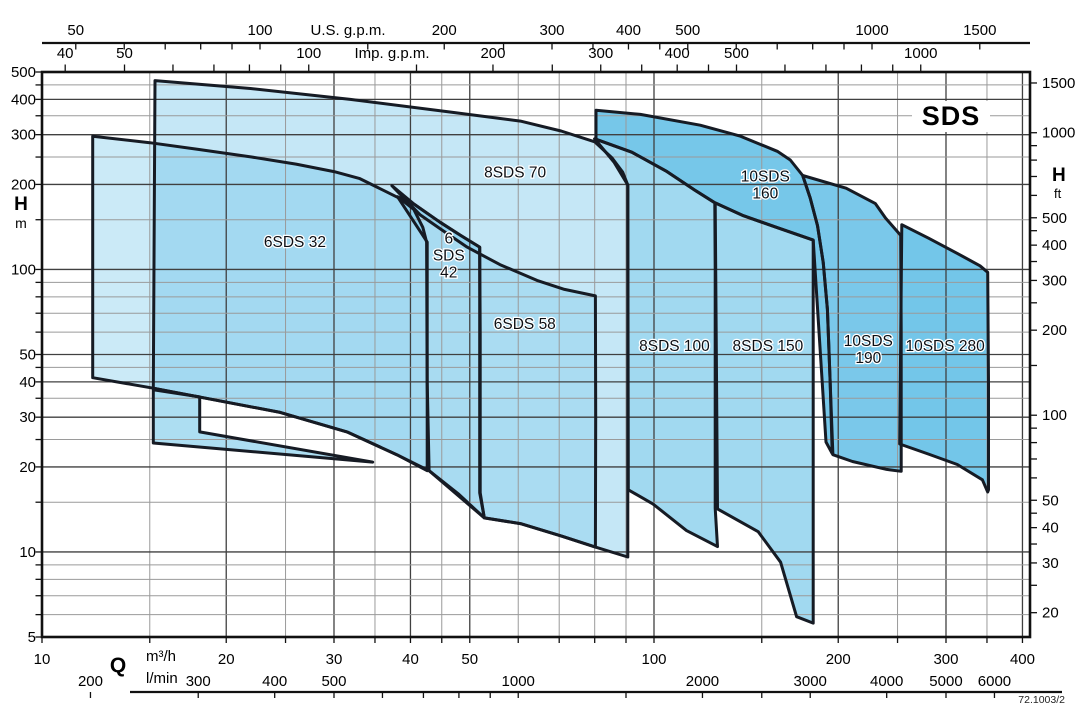  I want to click on region-label-10sds-160: 160, so click(765, 194).